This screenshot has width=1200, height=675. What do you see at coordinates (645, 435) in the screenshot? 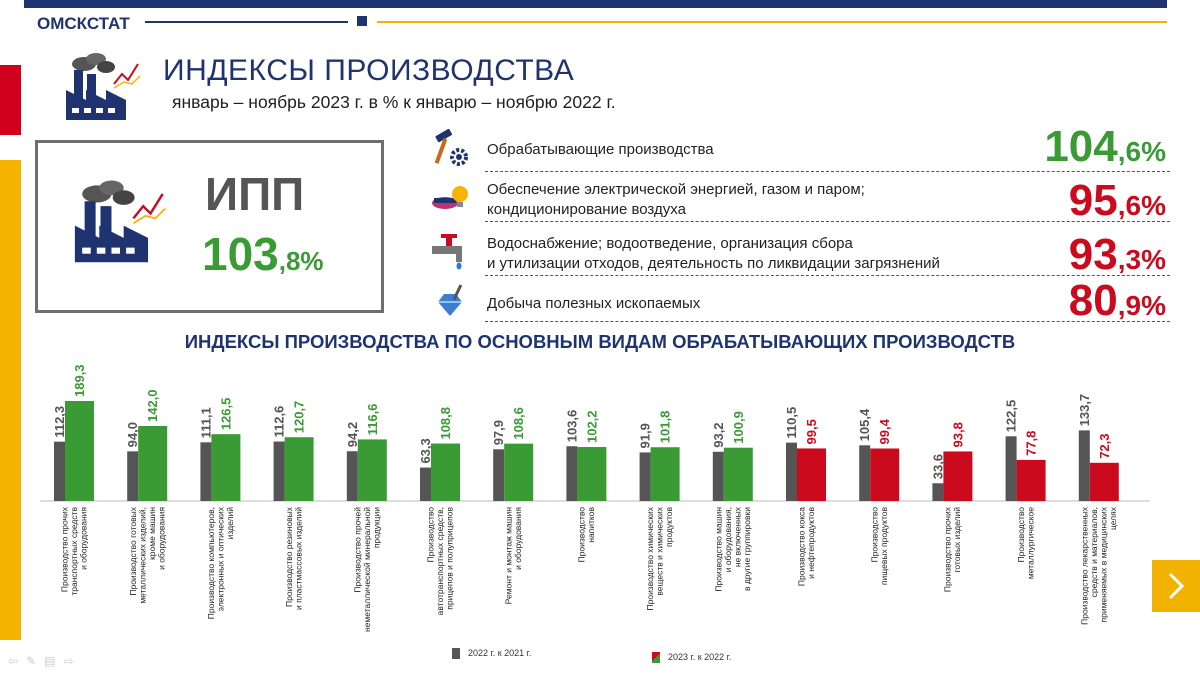
I see `data-label-2022: 91,9` at bounding box center [645, 435].